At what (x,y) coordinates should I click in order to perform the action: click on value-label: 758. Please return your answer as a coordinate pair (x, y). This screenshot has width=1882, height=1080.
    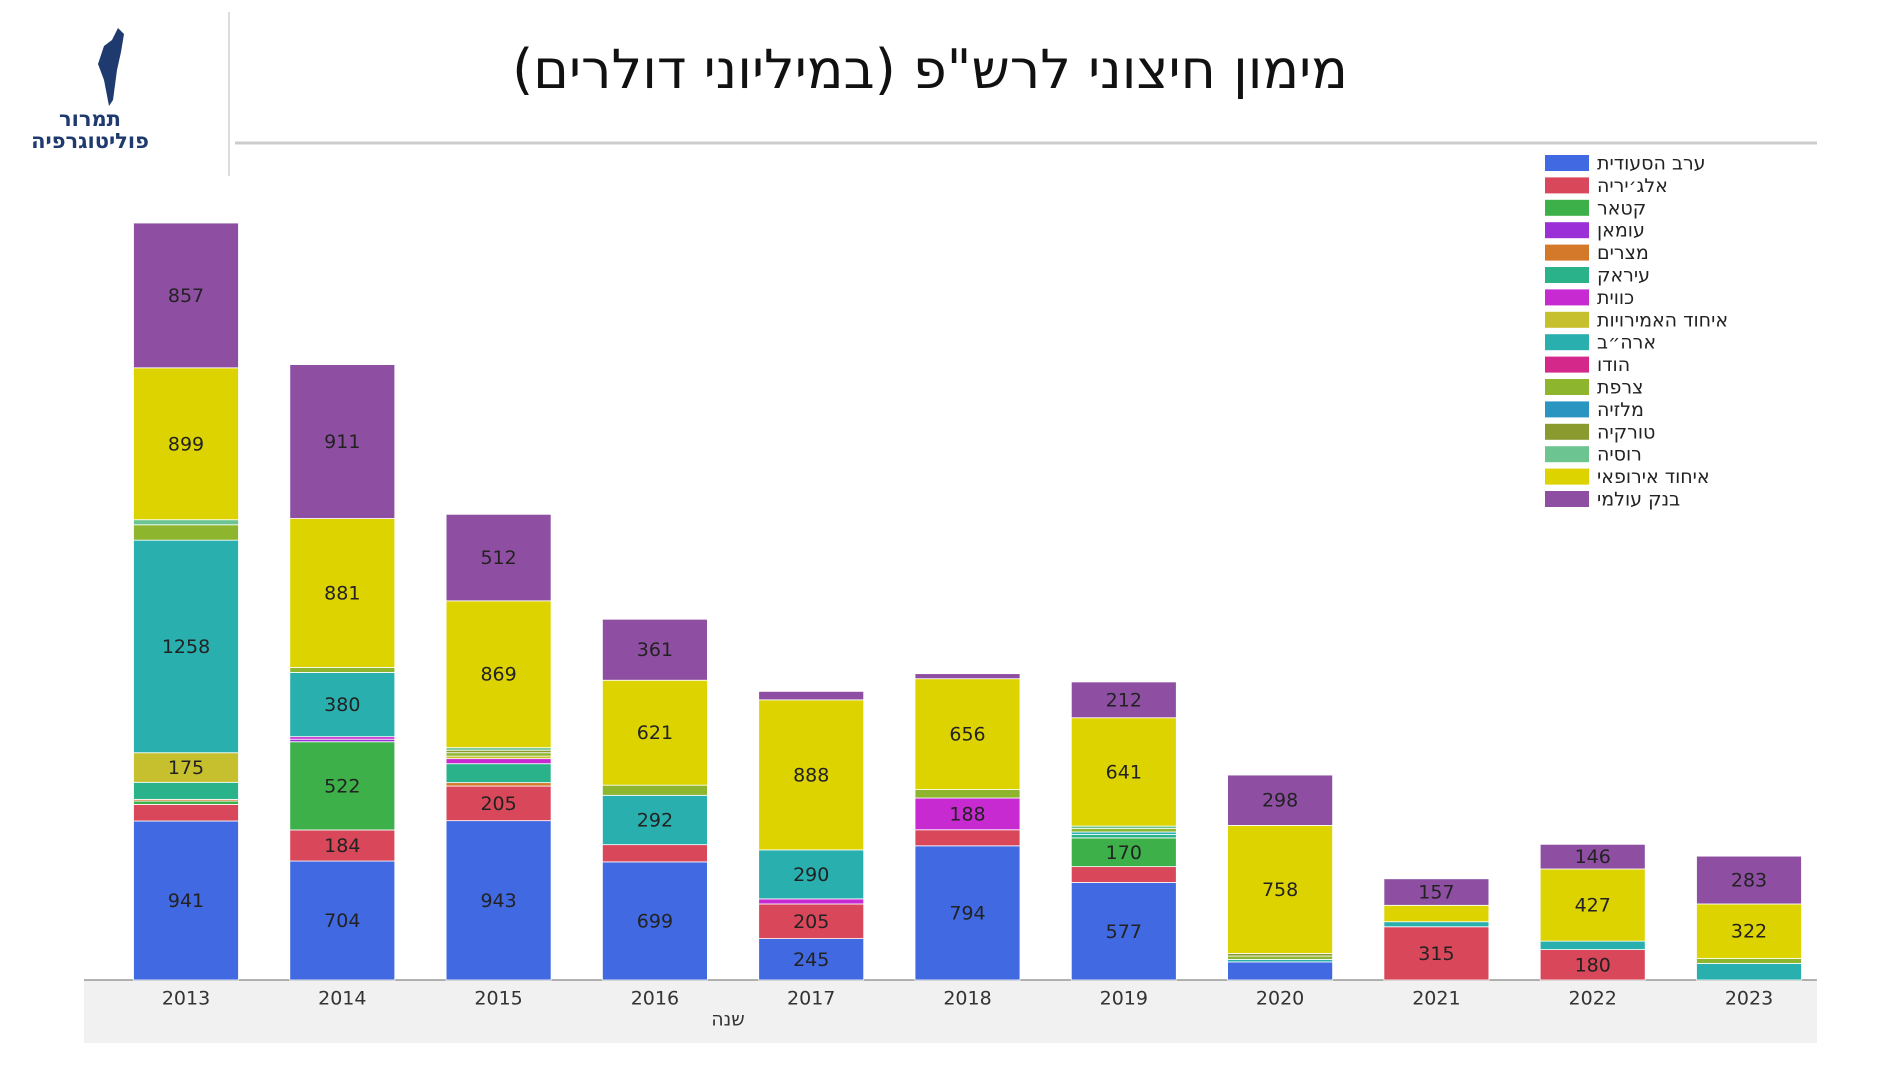
    Looking at the image, I should click on (1280, 890).